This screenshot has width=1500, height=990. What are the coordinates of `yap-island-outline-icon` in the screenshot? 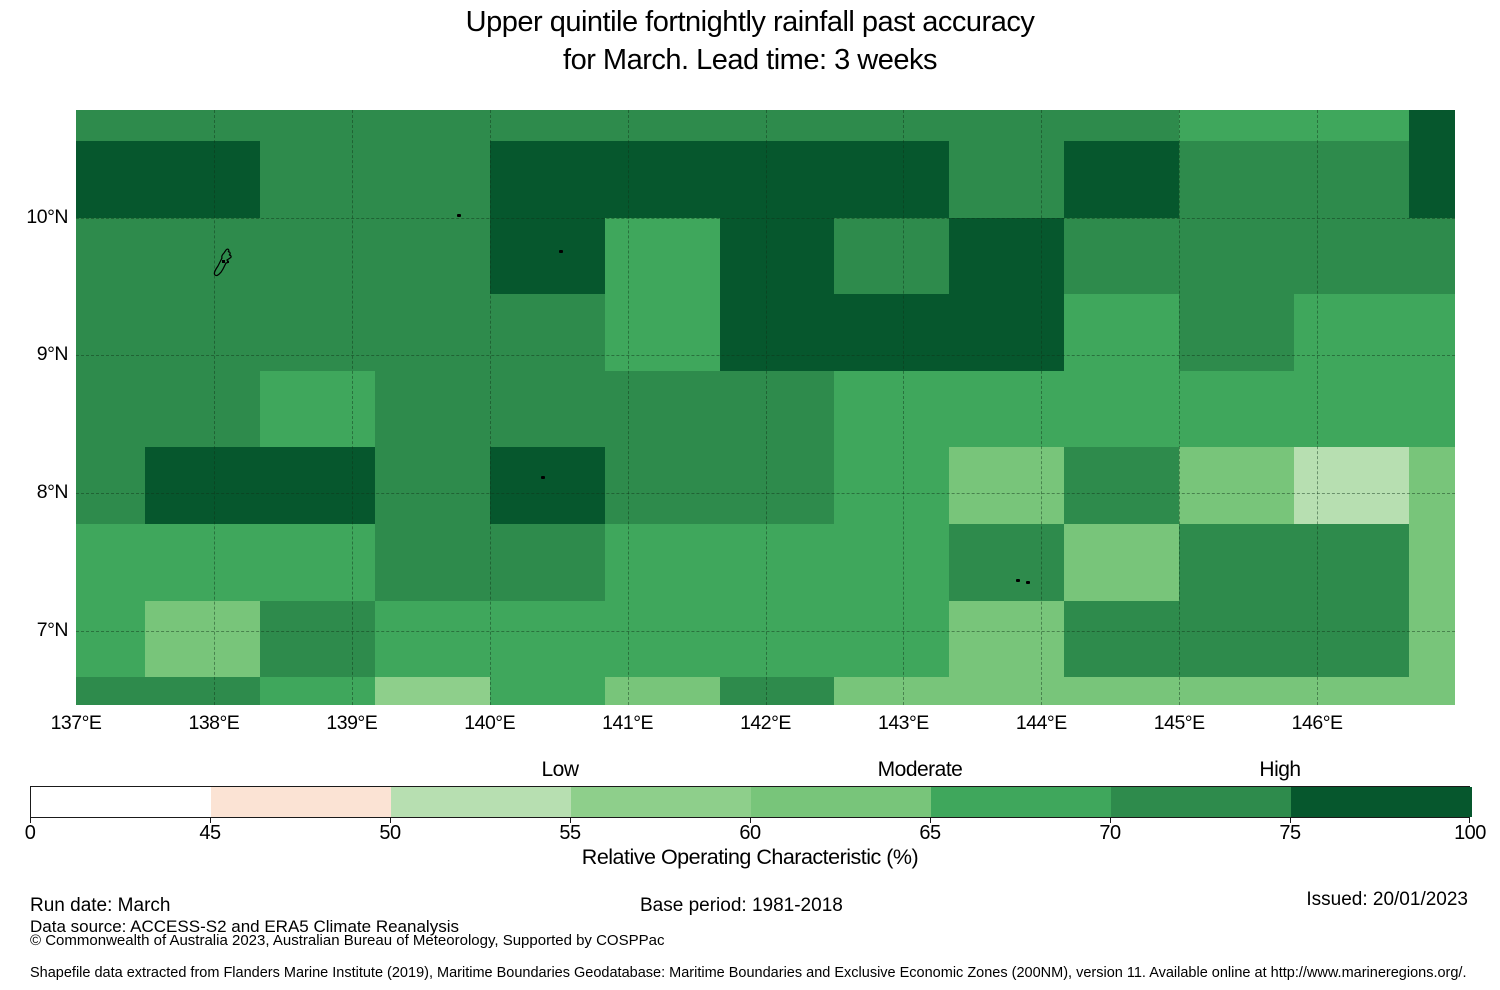 It's located at (224, 269).